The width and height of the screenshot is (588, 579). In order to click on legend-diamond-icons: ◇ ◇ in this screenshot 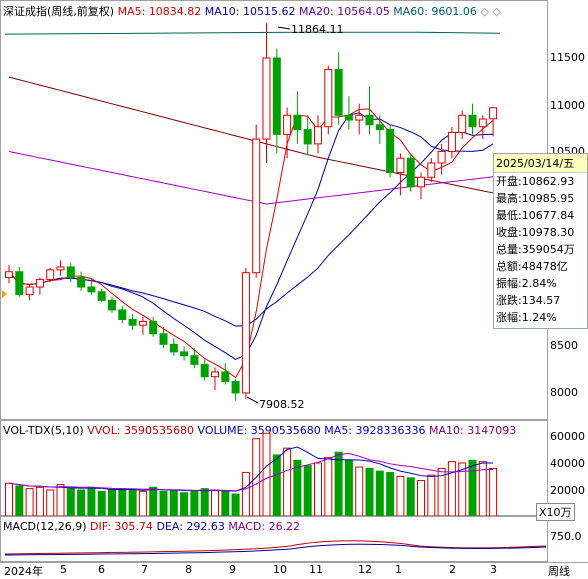, I will do `click(490, 11)`.